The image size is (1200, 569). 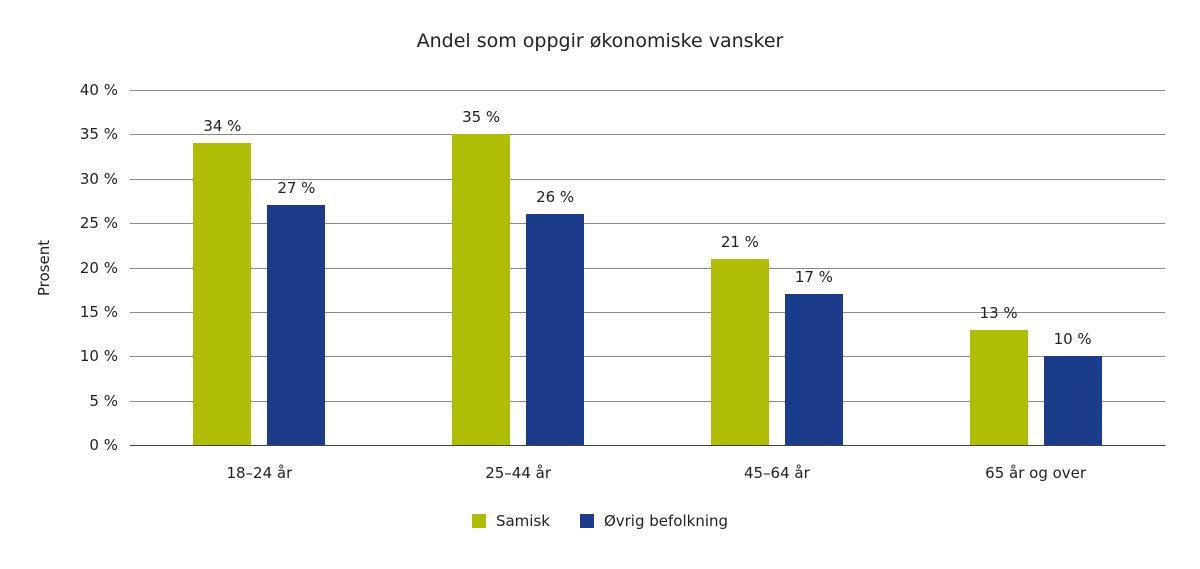 What do you see at coordinates (44, 268) in the screenshot?
I see `y-axis-label: Prosent` at bounding box center [44, 268].